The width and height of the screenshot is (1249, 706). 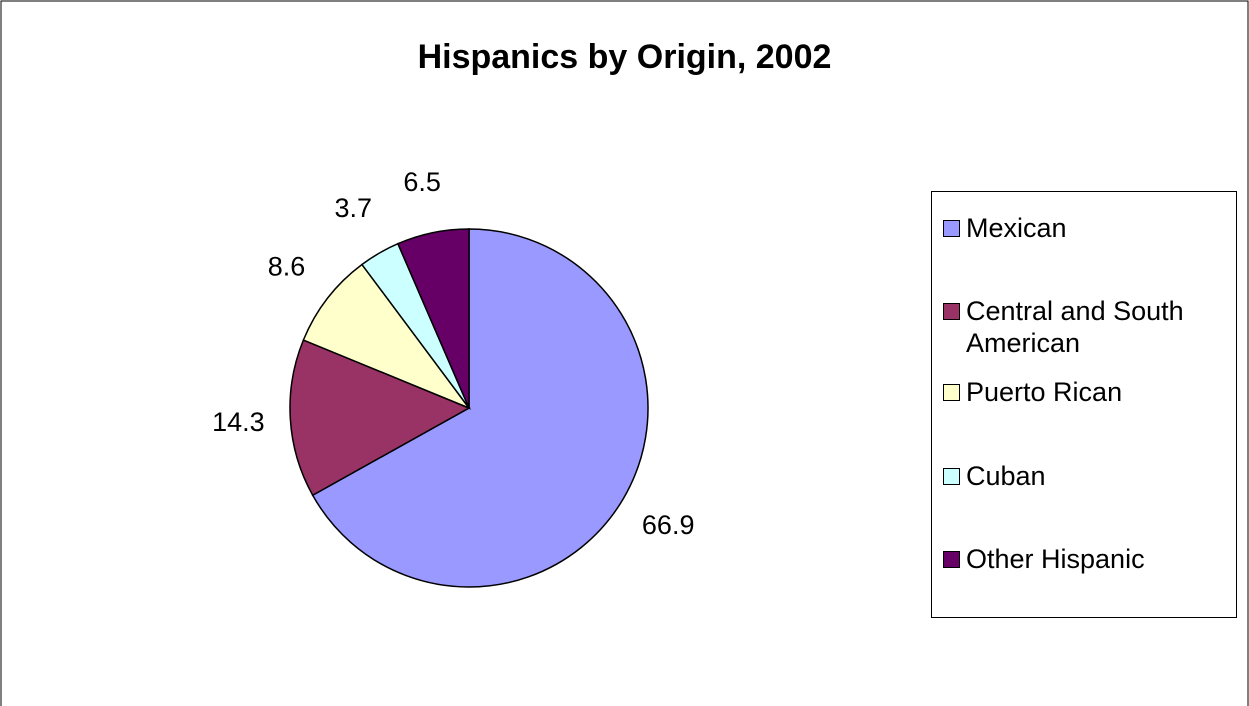 I want to click on pie-slices, so click(x=469, y=408).